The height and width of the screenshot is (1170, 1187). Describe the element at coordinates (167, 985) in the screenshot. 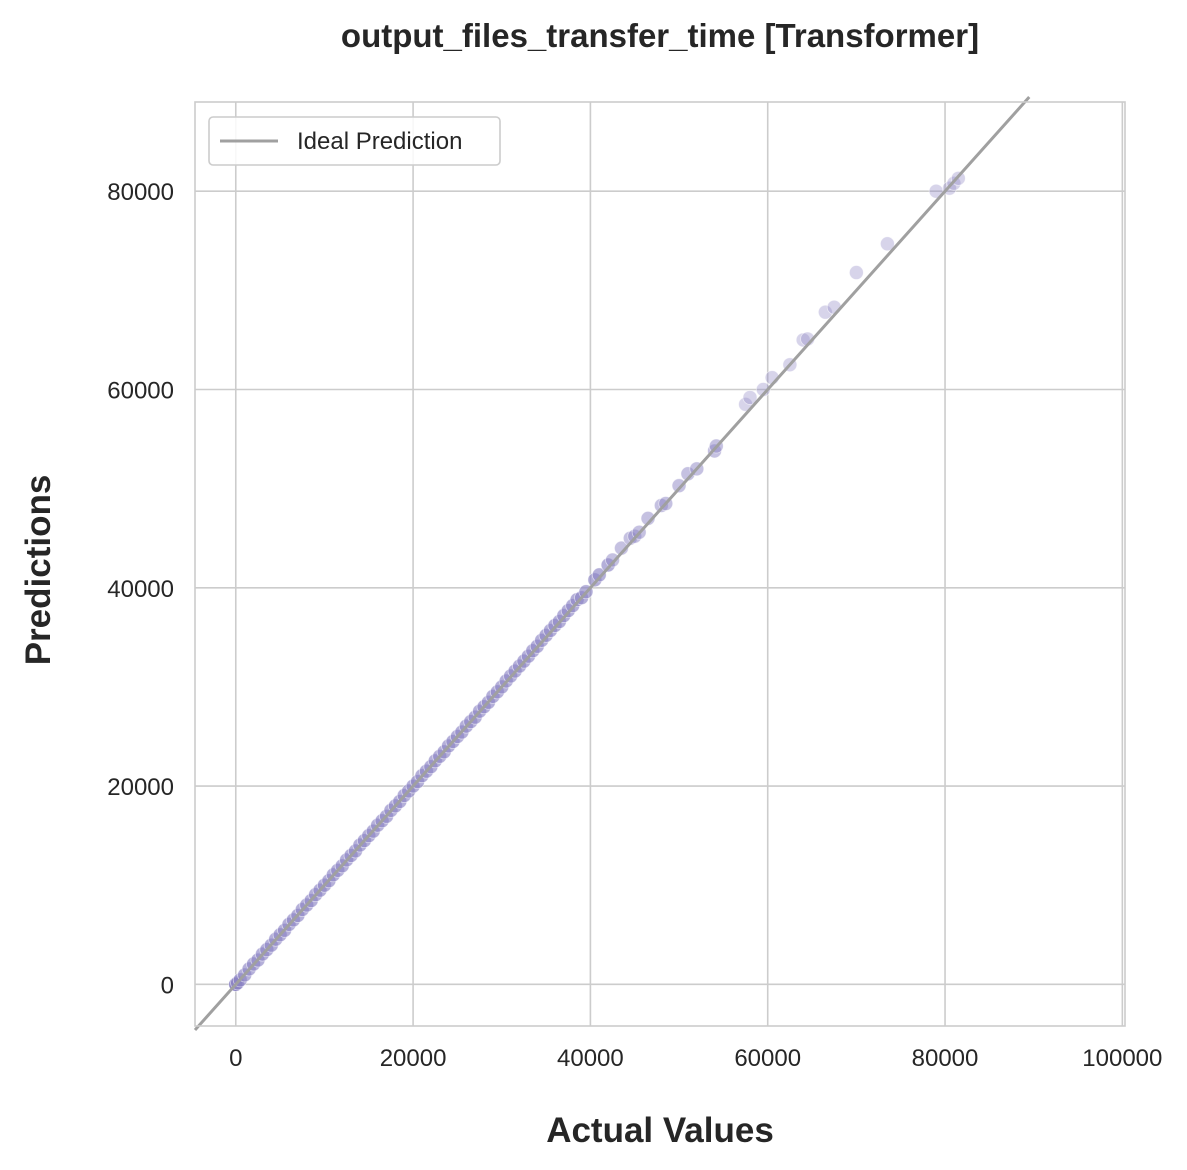

I see `y-tick-label: 0` at that location.